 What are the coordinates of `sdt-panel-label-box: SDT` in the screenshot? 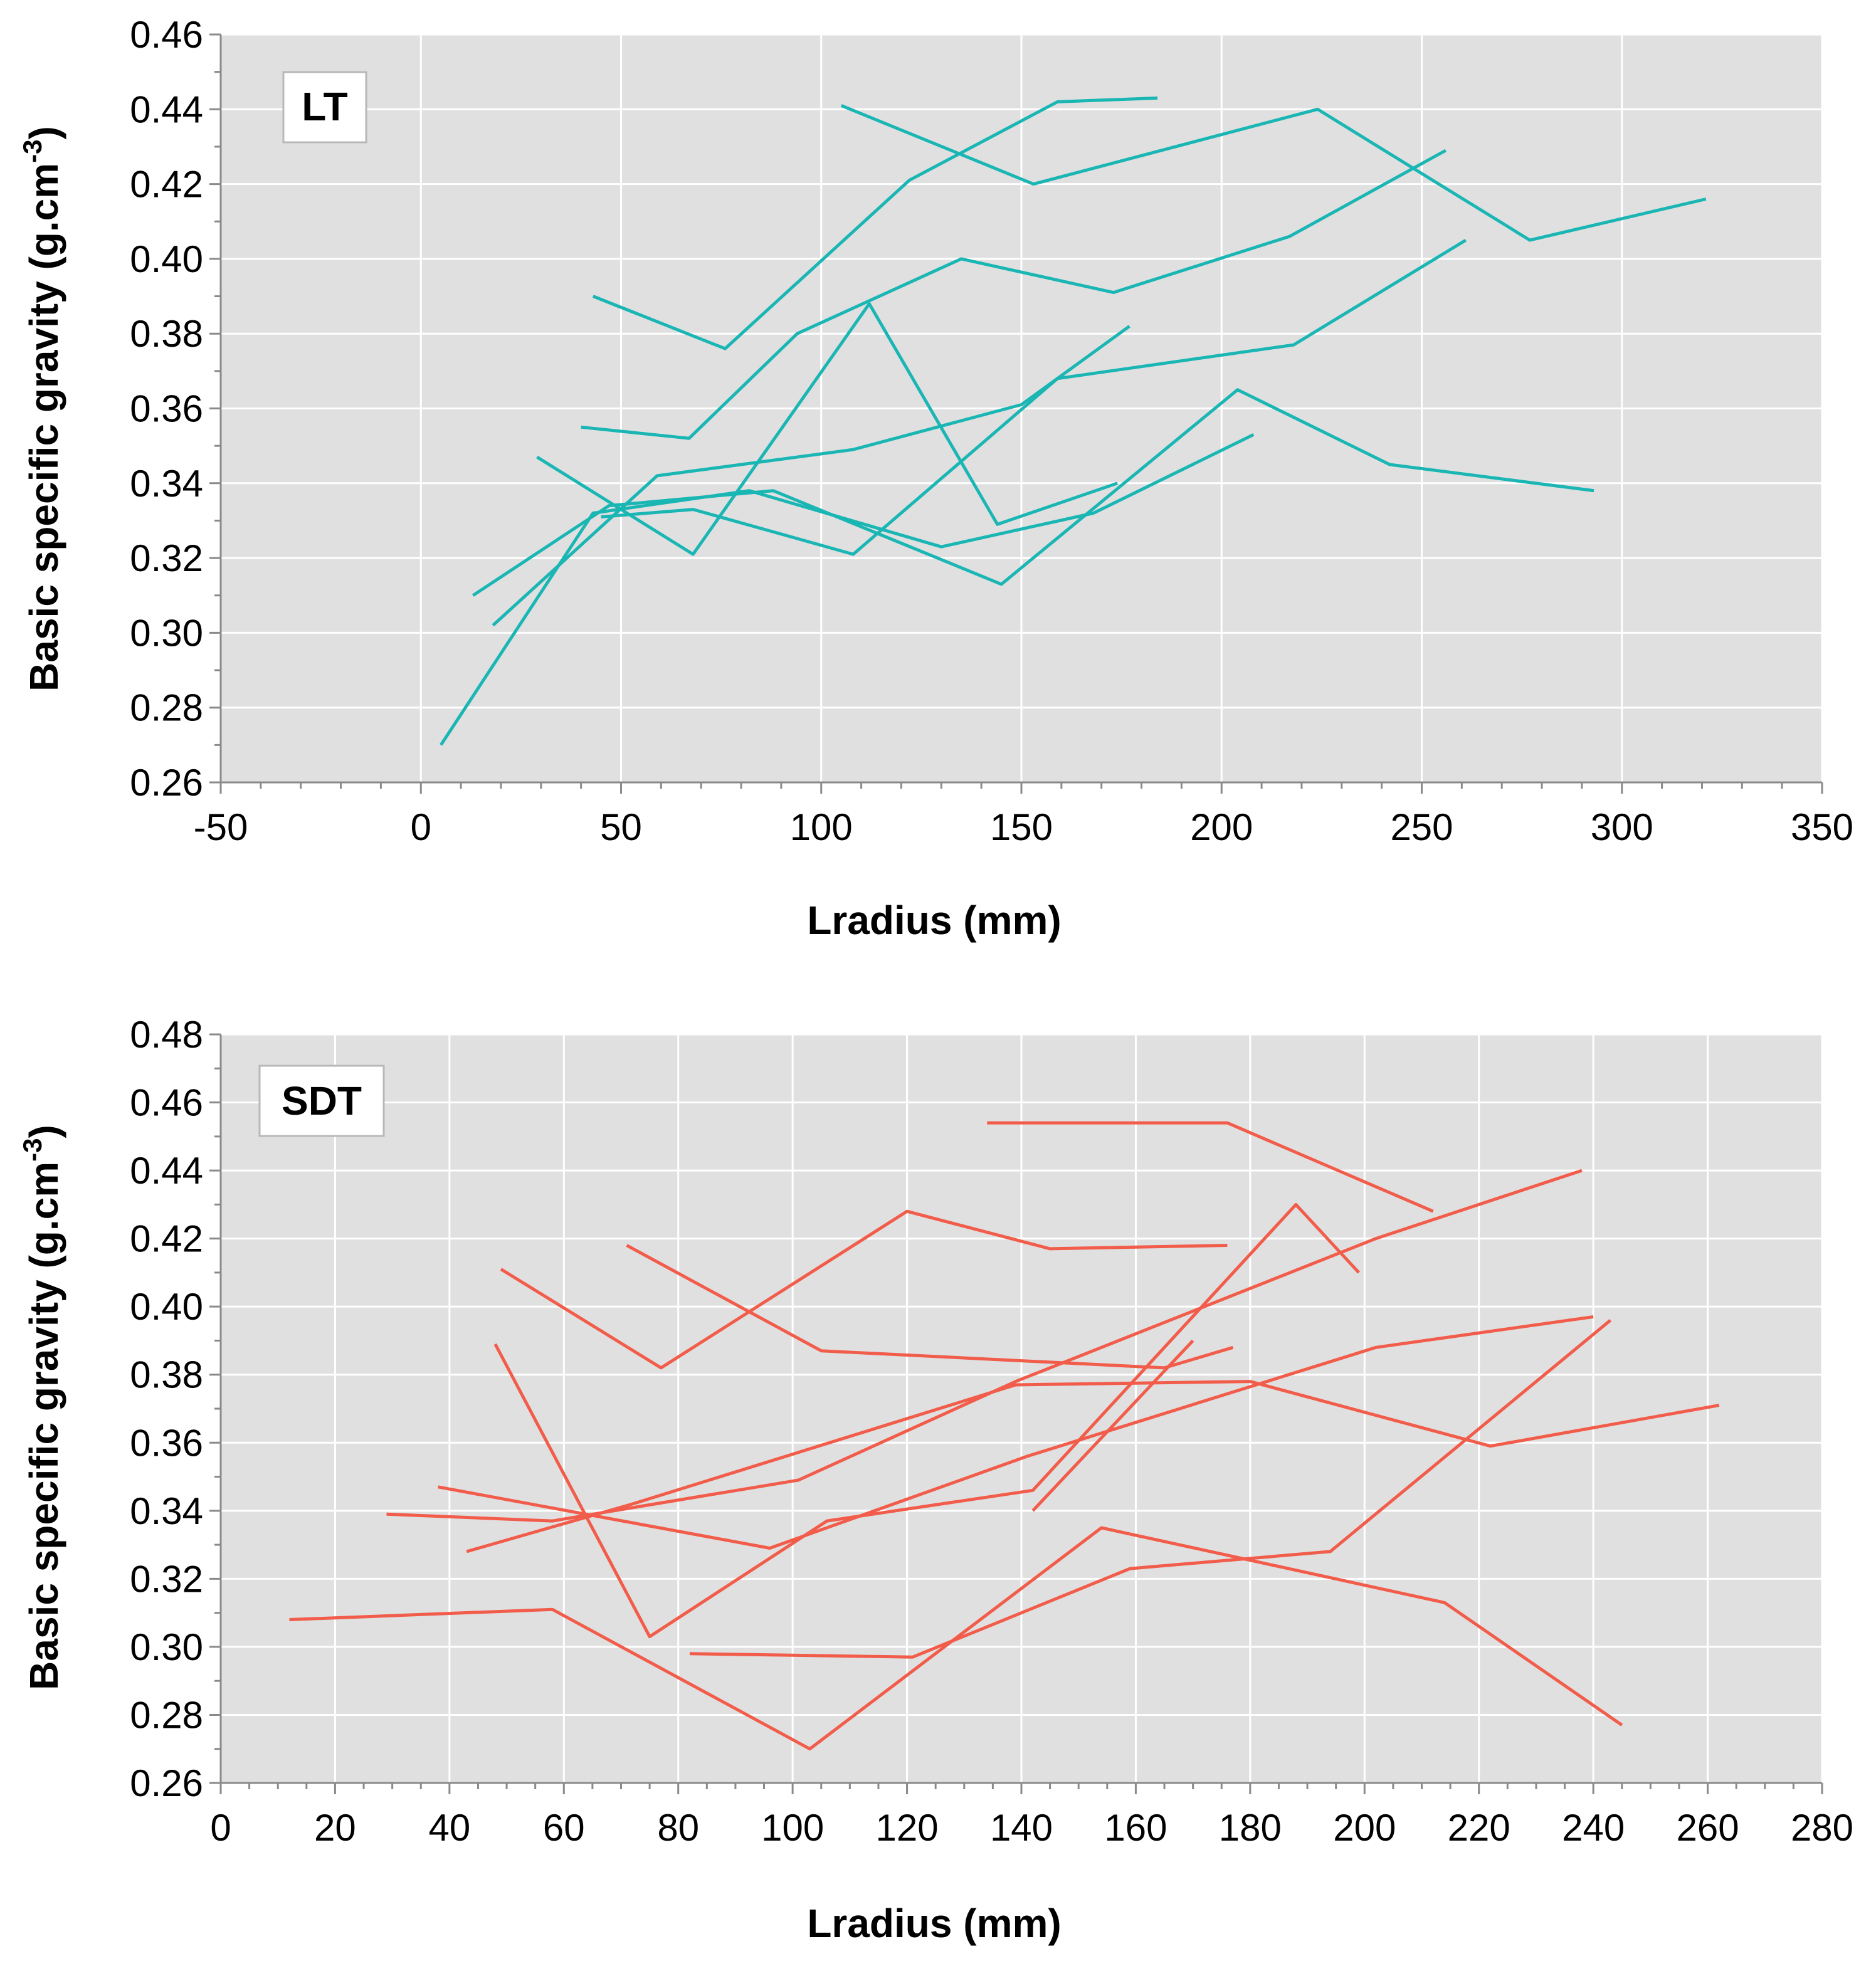 It's located at (321, 1100).